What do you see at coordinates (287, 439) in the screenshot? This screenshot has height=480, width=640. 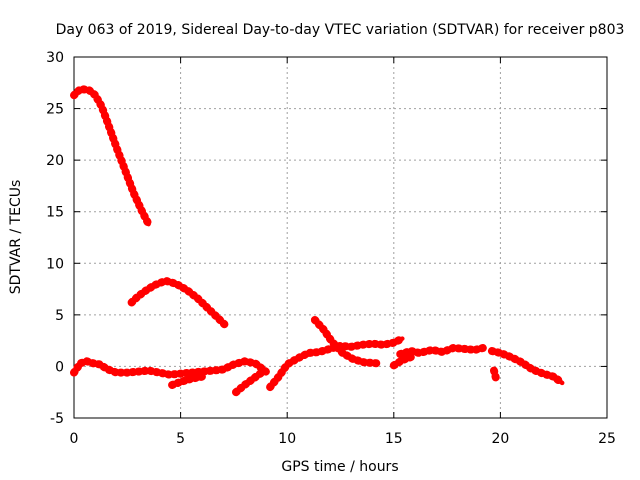 I see `x-tick-label: 10` at bounding box center [287, 439].